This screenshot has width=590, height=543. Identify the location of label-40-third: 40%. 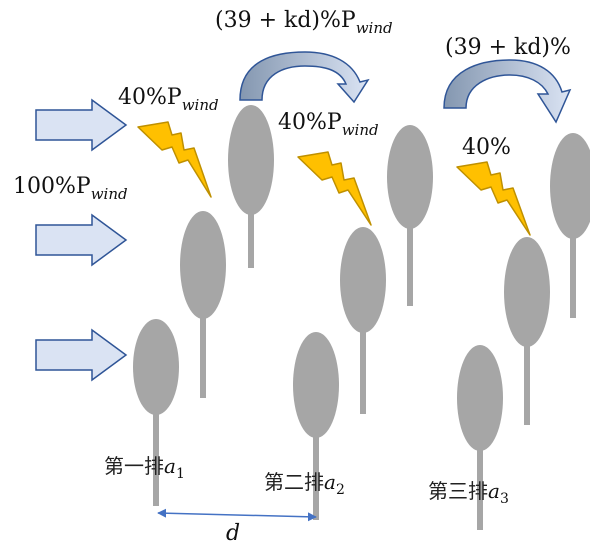
(486, 147).